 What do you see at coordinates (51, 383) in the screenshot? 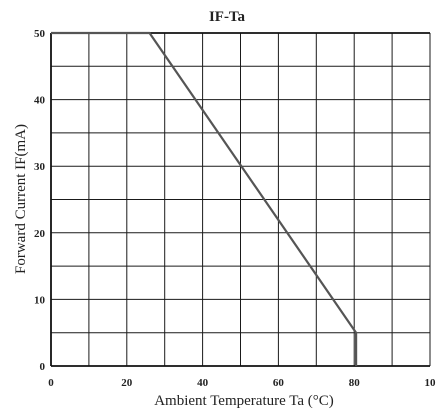
I see `x-tick-label: 0` at bounding box center [51, 383].